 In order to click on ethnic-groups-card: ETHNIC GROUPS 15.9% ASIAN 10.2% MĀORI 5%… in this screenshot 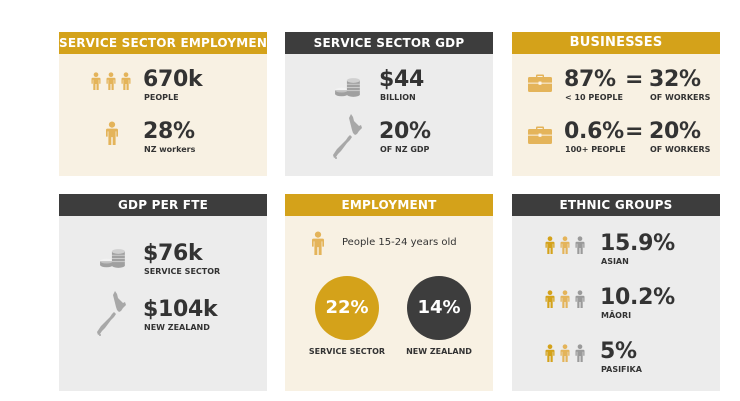, I will do `click(616, 292)`.